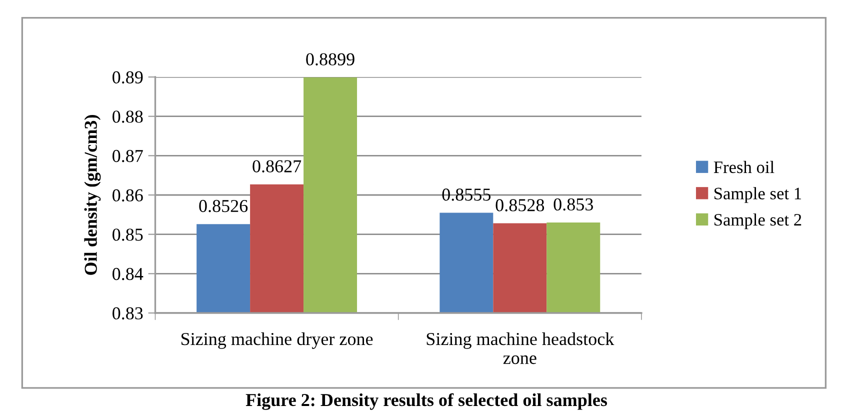  I want to click on y-tick-label: 0.89, so click(127, 77).